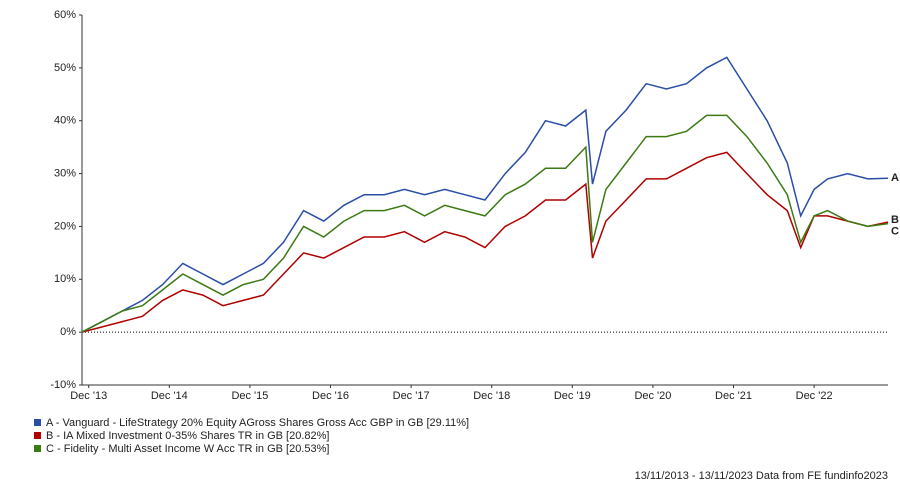 The width and height of the screenshot is (900, 484). Describe the element at coordinates (491, 396) in the screenshot. I see `x-tick-label: Dec '18` at that location.